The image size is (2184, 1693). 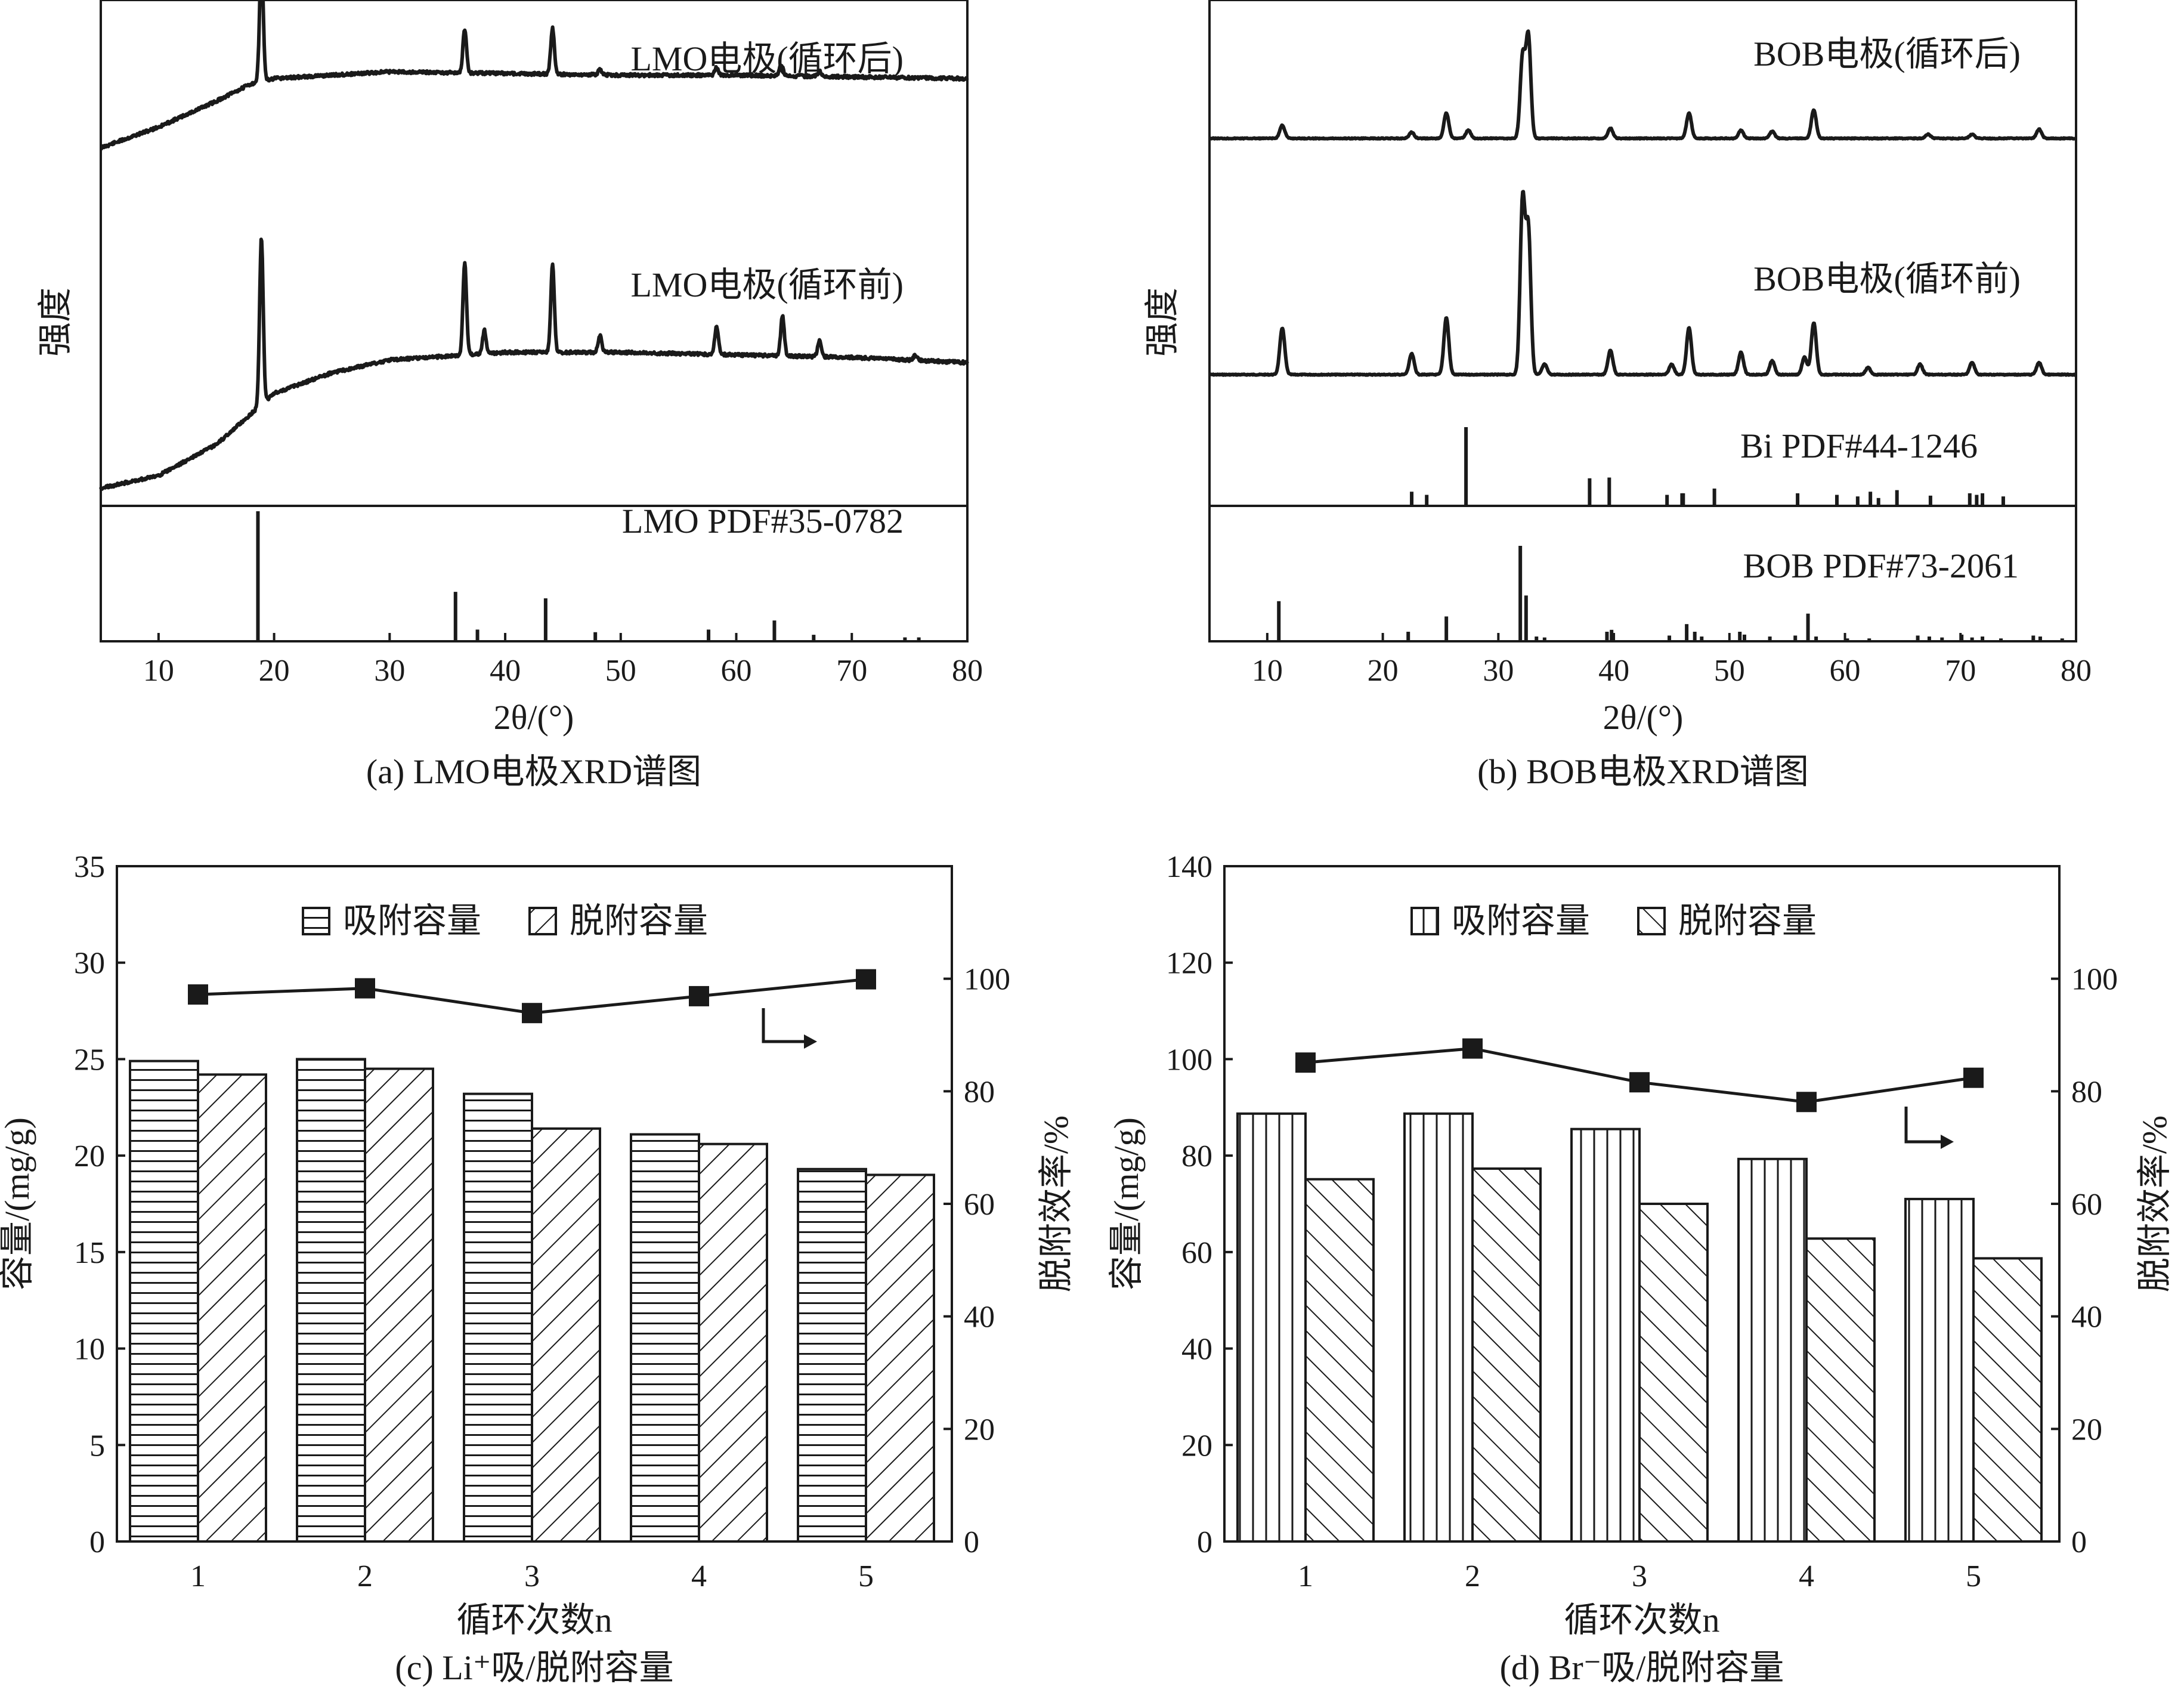 I want to click on panel-b-x-tick-label: 30, so click(x=1498, y=671).